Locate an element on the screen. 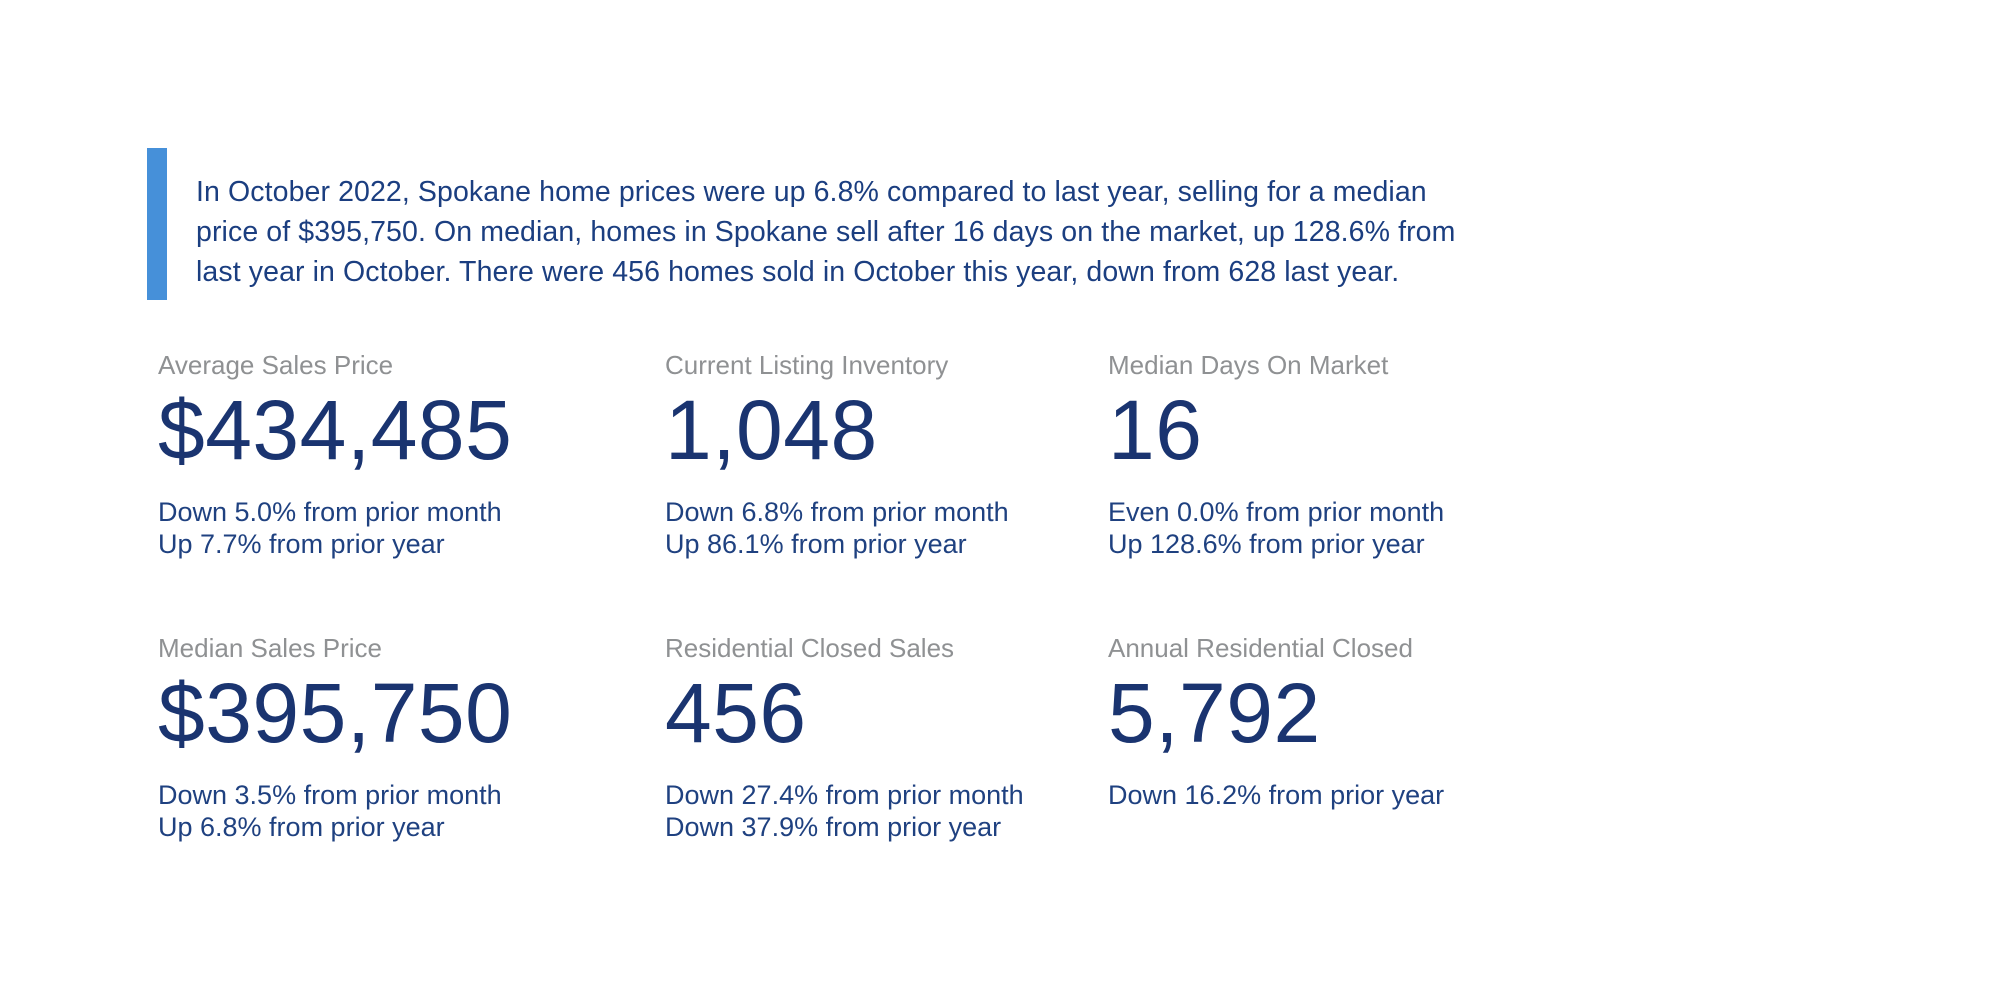 The width and height of the screenshot is (2000, 1000). stat-label: Current Listing Inventory is located at coordinates (807, 365).